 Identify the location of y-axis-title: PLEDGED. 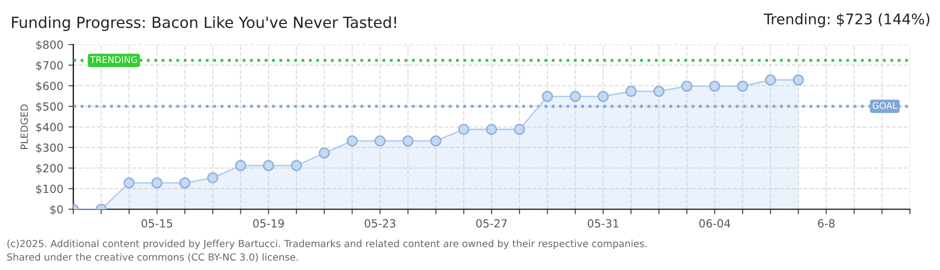
(24, 126).